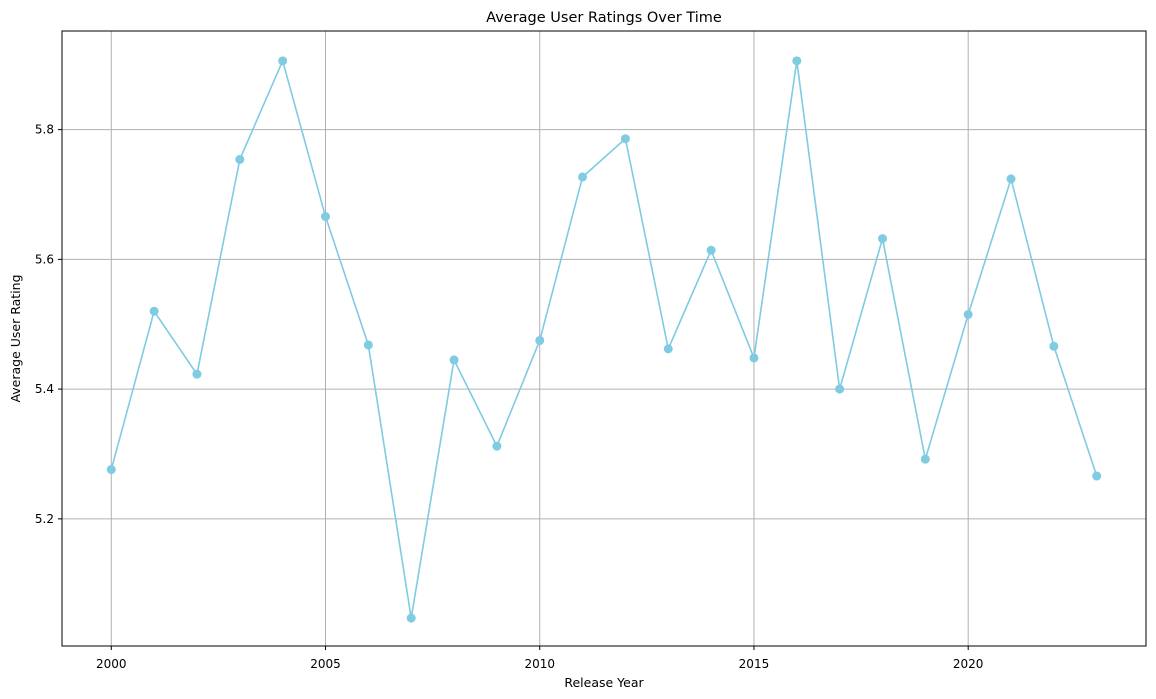  I want to click on x-tick-label: 2000, so click(111, 664).